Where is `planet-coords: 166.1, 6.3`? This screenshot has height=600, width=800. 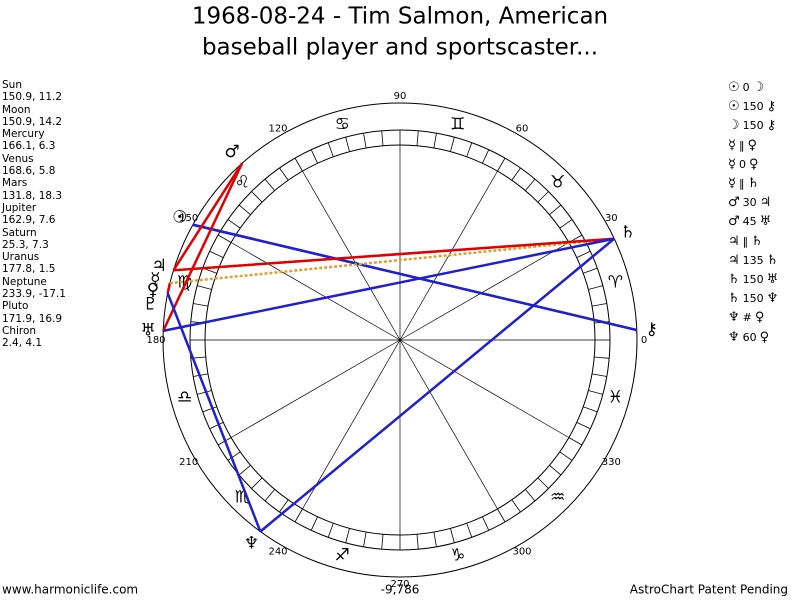 planet-coords: 166.1, 6.3 is located at coordinates (29, 146).